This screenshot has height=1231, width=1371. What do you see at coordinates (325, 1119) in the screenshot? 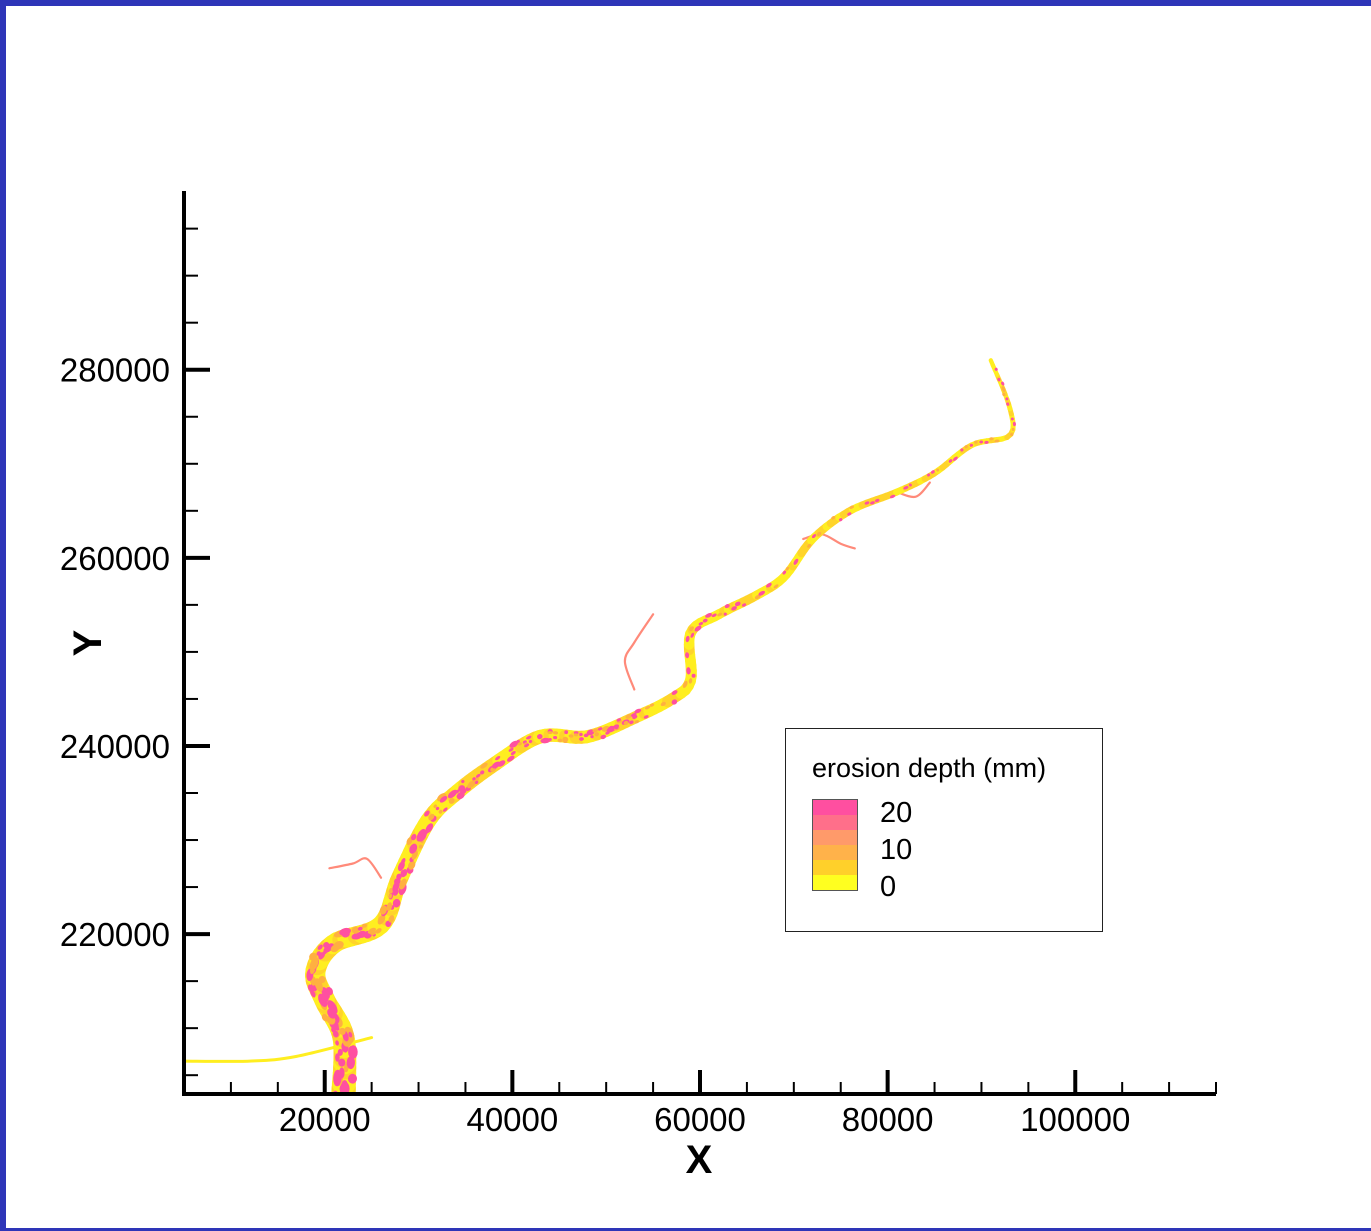
I see `x-tick-label: 20000` at bounding box center [325, 1119].